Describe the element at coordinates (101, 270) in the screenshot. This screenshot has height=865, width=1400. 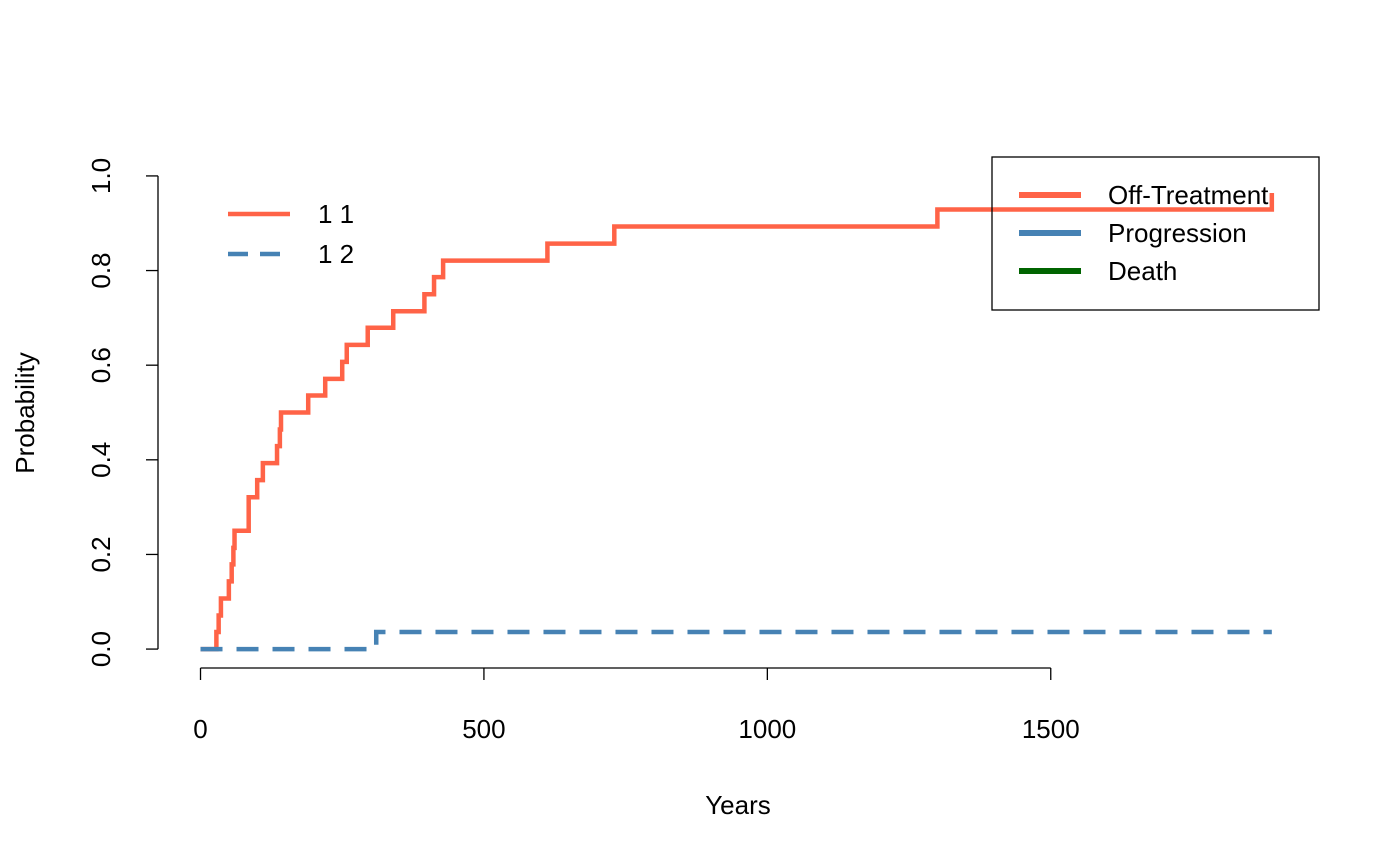
I see `y-tick-label: 0.8` at that location.